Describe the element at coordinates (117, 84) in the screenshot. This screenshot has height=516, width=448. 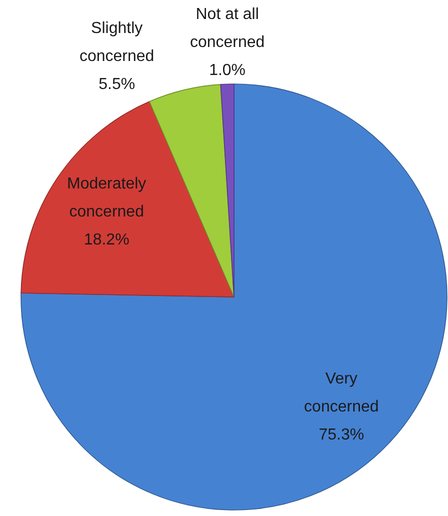
I see `data-label: 5.5%` at that location.